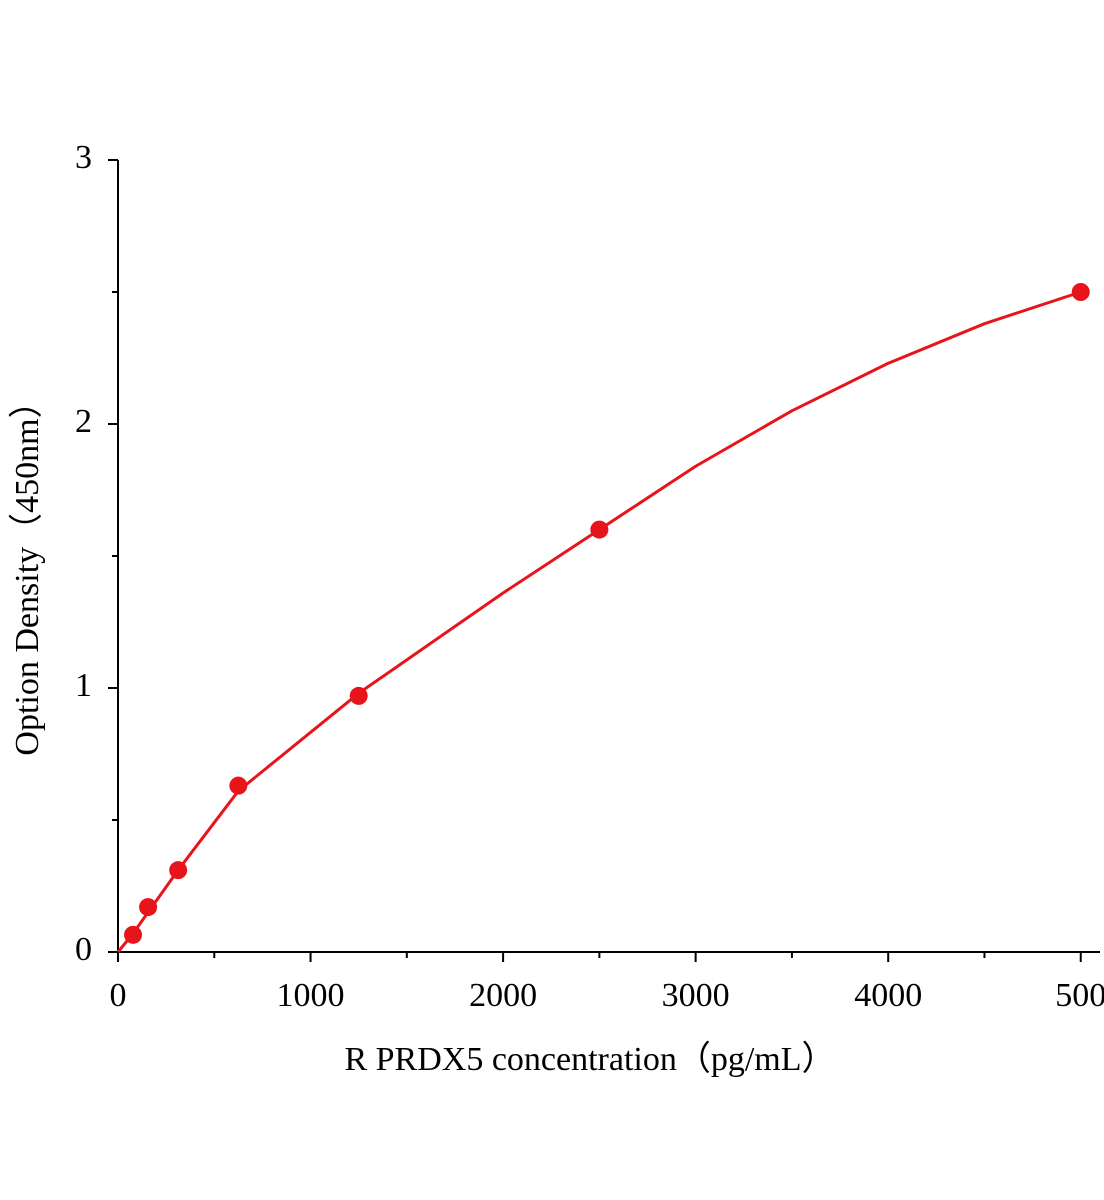  I want to click on x-tick-label: 4000, so click(888, 995).